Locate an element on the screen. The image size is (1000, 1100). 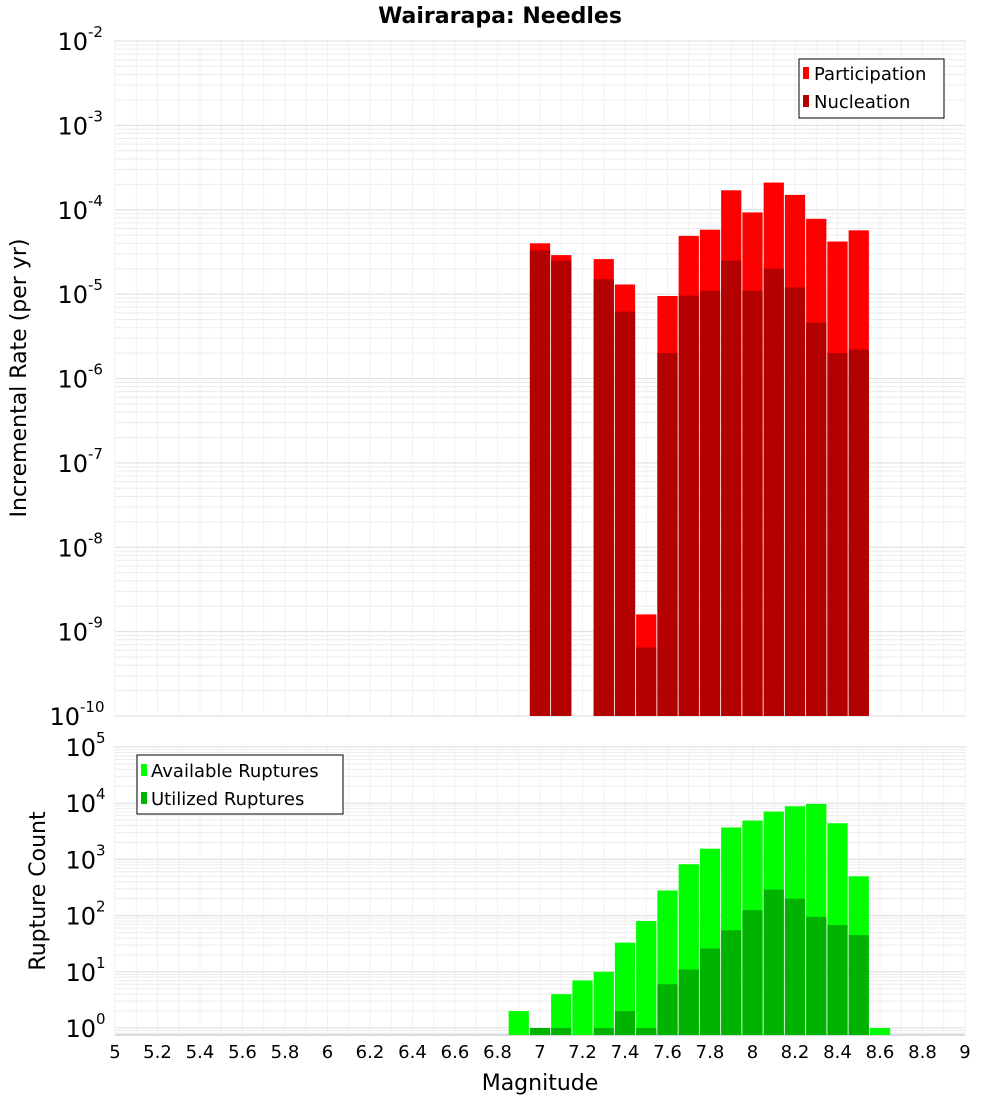
bottom-y-tick-exponent: 2 is located at coordinates (101, 907).